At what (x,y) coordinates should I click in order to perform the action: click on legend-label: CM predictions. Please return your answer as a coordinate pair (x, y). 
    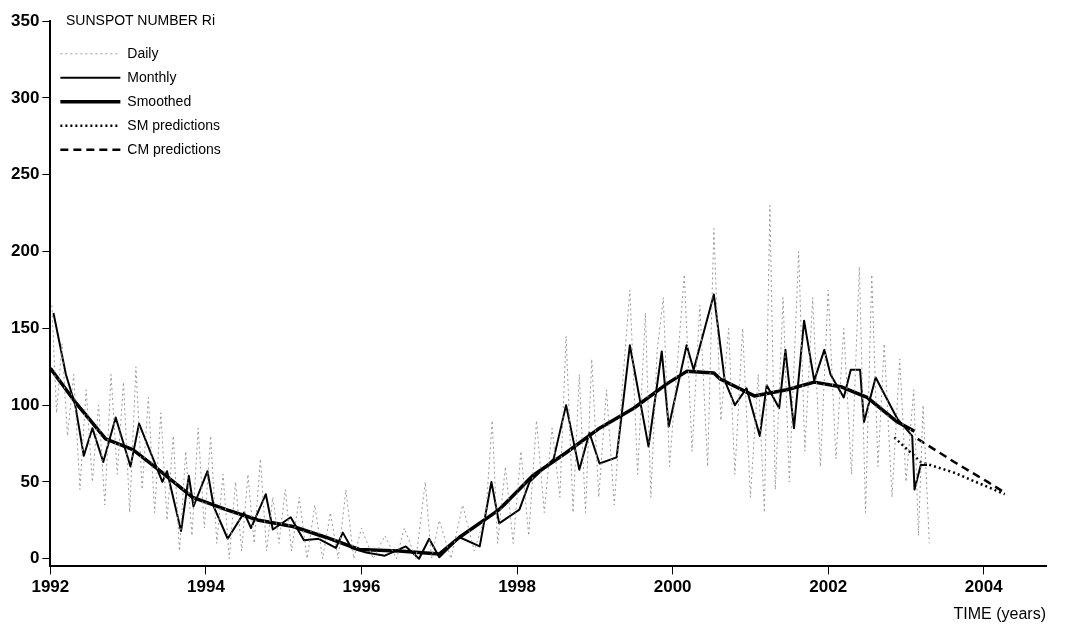
    Looking at the image, I should click on (174, 148).